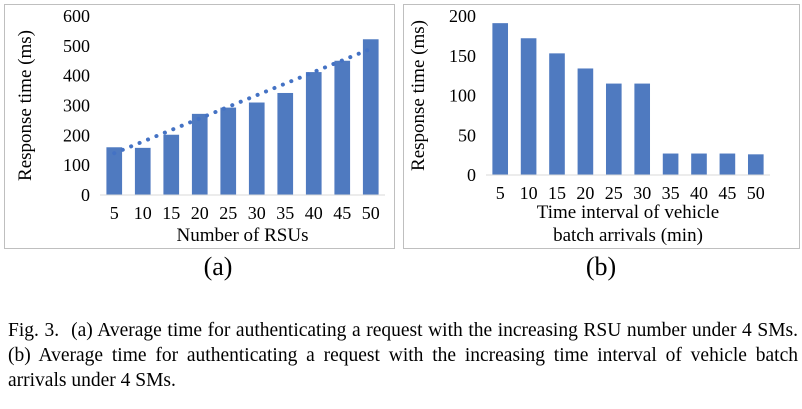 The image size is (802, 409). Describe the element at coordinates (601, 266) in the screenshot. I see `subfigure-label-b: (b)` at that location.